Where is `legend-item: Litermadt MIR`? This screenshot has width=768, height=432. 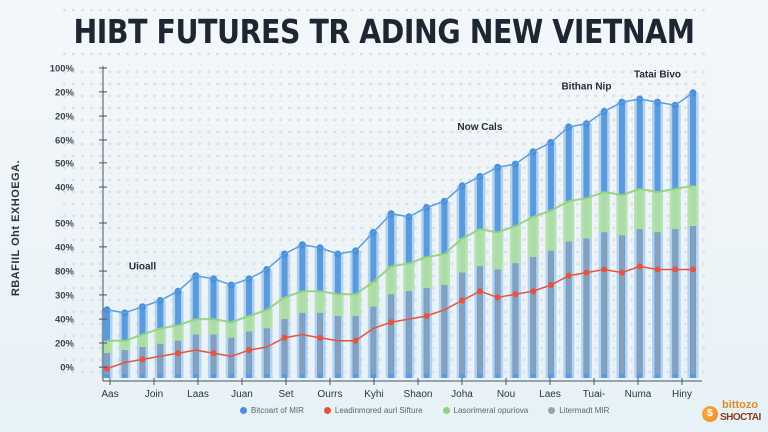 legend-item: Litermadt MIR is located at coordinates (578, 410).